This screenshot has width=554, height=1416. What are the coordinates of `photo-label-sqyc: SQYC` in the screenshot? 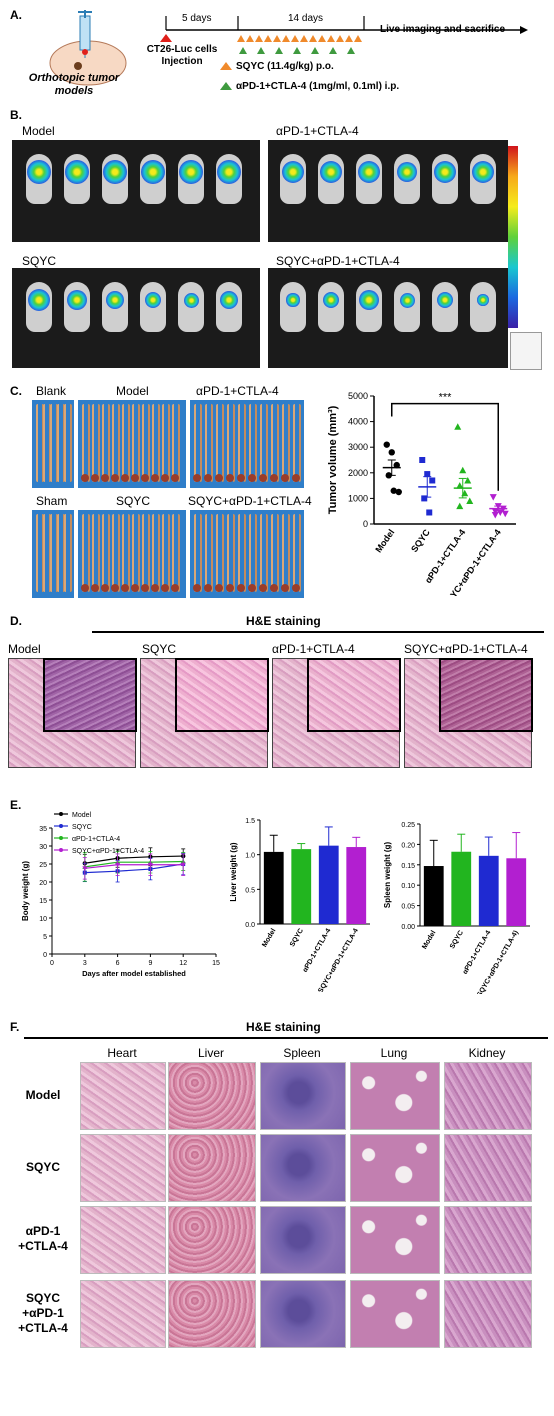 It's located at (133, 501).